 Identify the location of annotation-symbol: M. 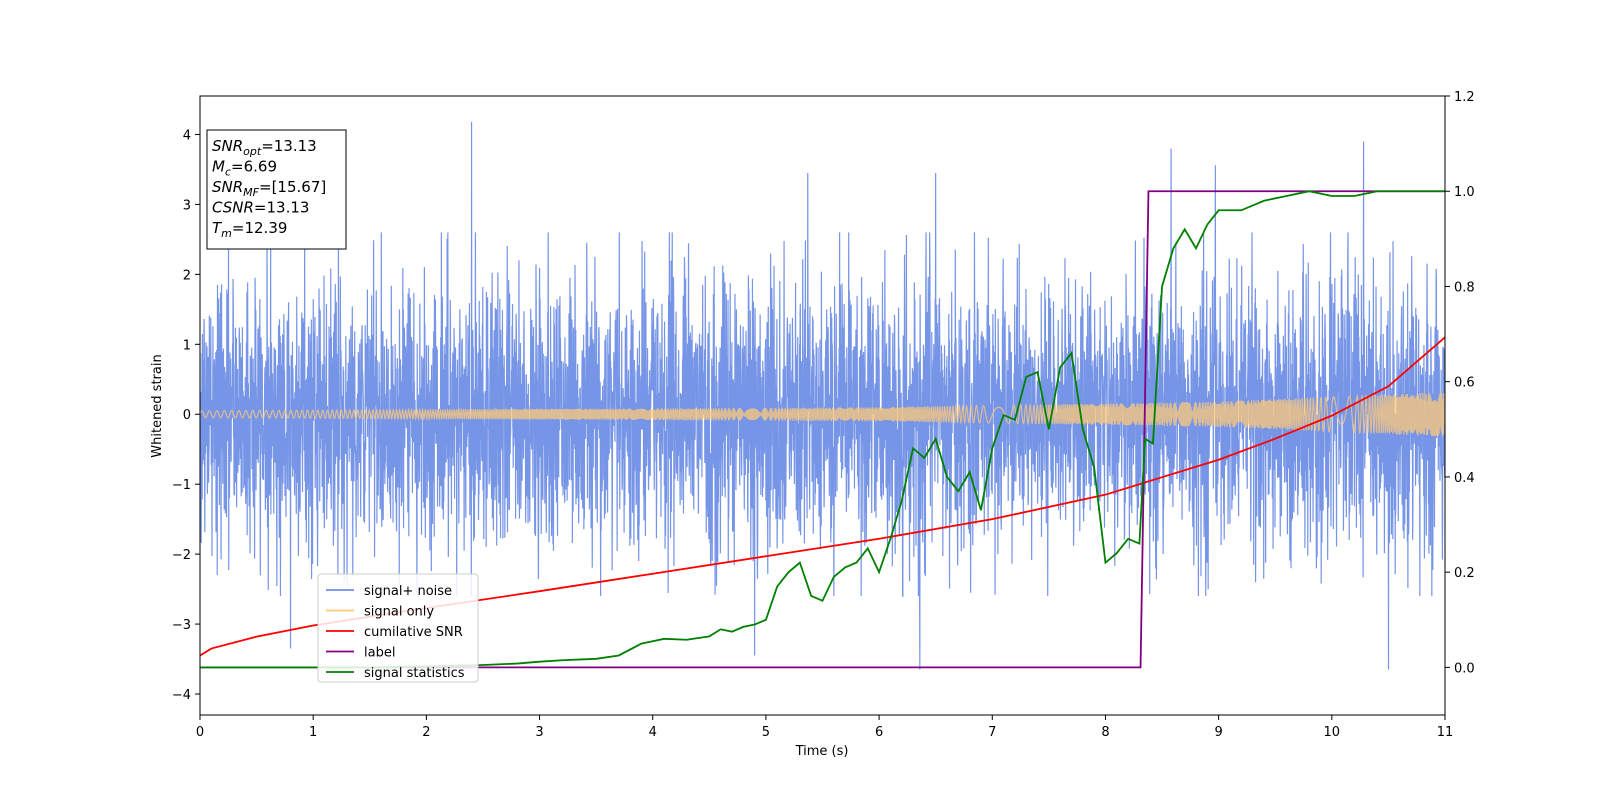
(218, 167).